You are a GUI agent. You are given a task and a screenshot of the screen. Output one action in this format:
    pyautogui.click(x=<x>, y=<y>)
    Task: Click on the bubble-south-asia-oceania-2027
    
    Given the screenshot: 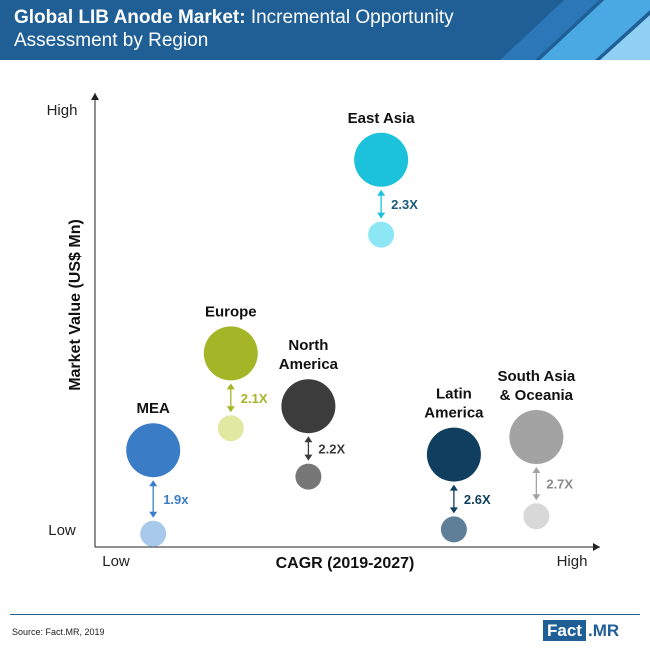 What is the action you would take?
    pyautogui.click(x=536, y=437)
    